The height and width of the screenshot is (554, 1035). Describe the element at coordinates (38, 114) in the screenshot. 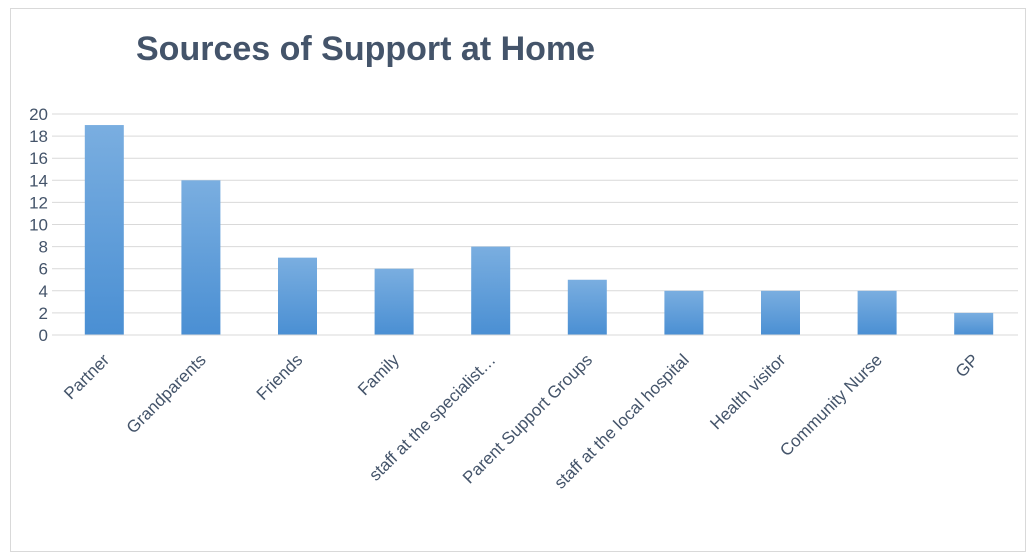

I see `y-tick-label: 20` at that location.